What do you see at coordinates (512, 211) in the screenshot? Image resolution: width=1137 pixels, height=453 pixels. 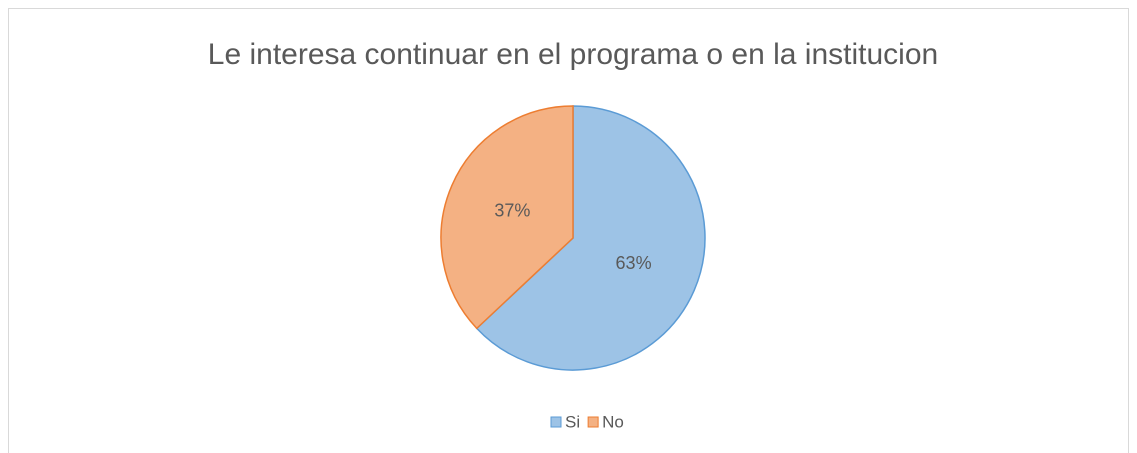 I see `data-label: 37%` at bounding box center [512, 211].